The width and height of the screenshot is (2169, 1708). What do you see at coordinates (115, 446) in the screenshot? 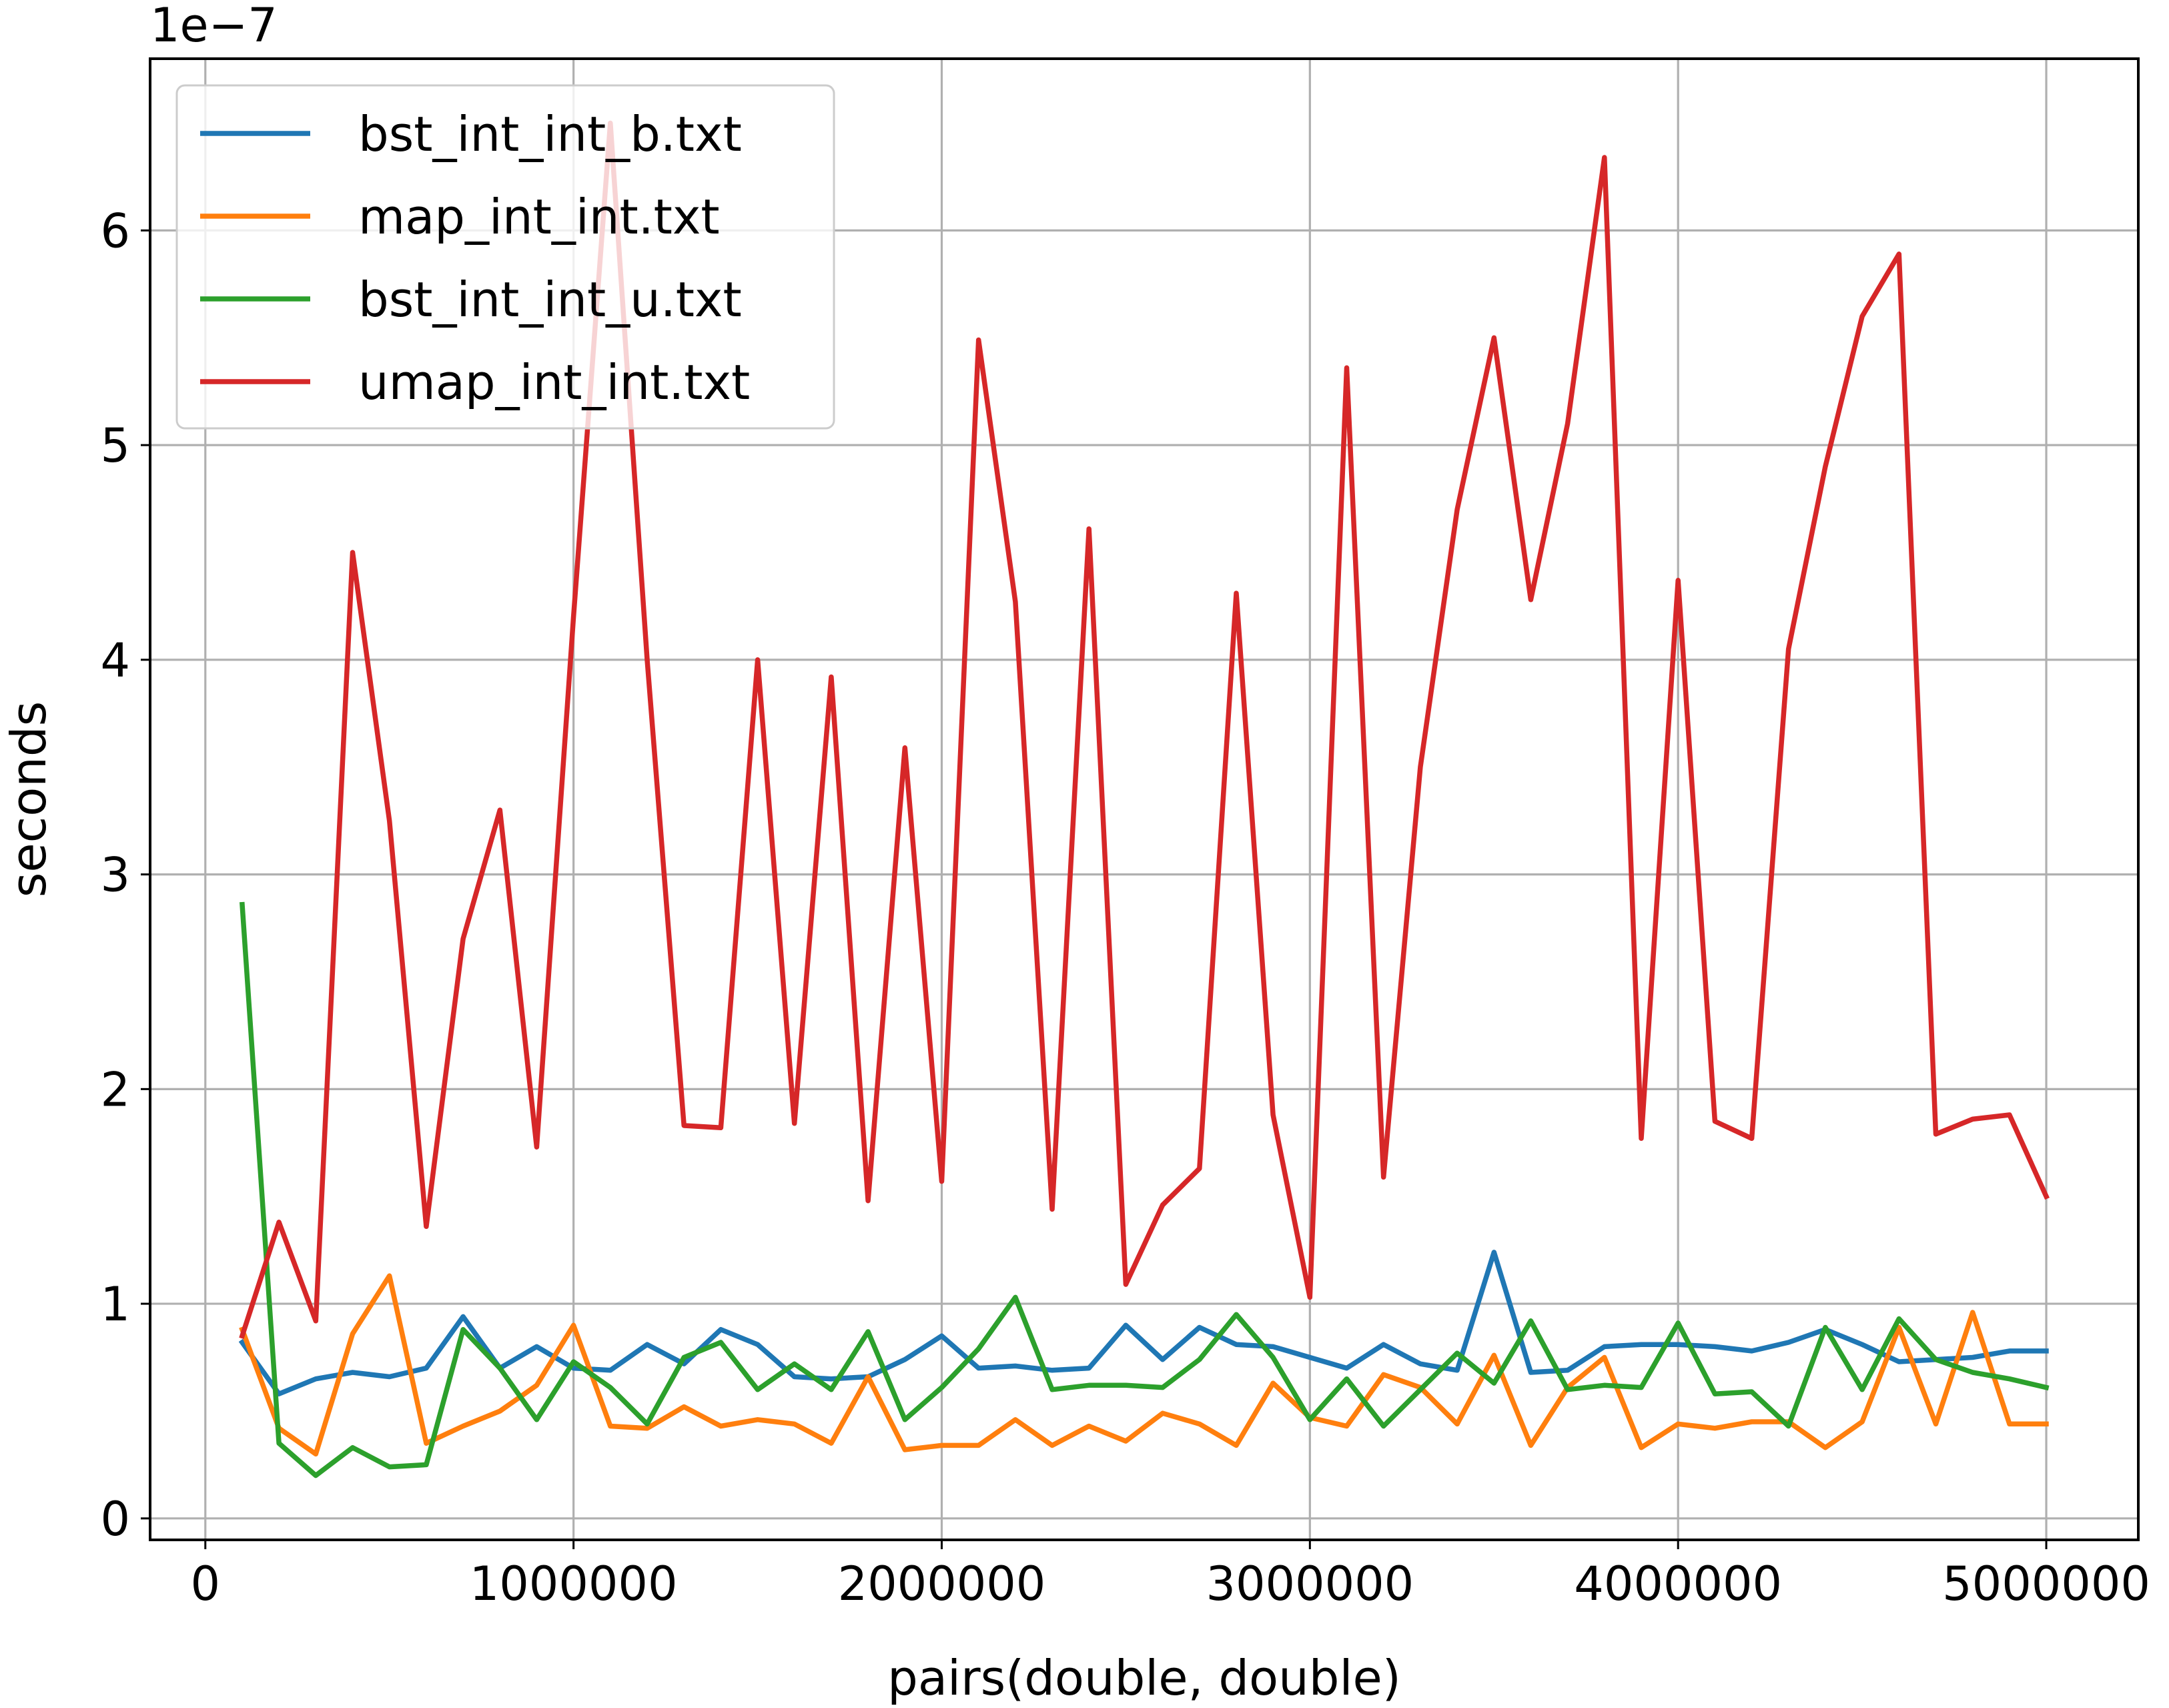
I see `y-tick-label: 5` at bounding box center [115, 446].